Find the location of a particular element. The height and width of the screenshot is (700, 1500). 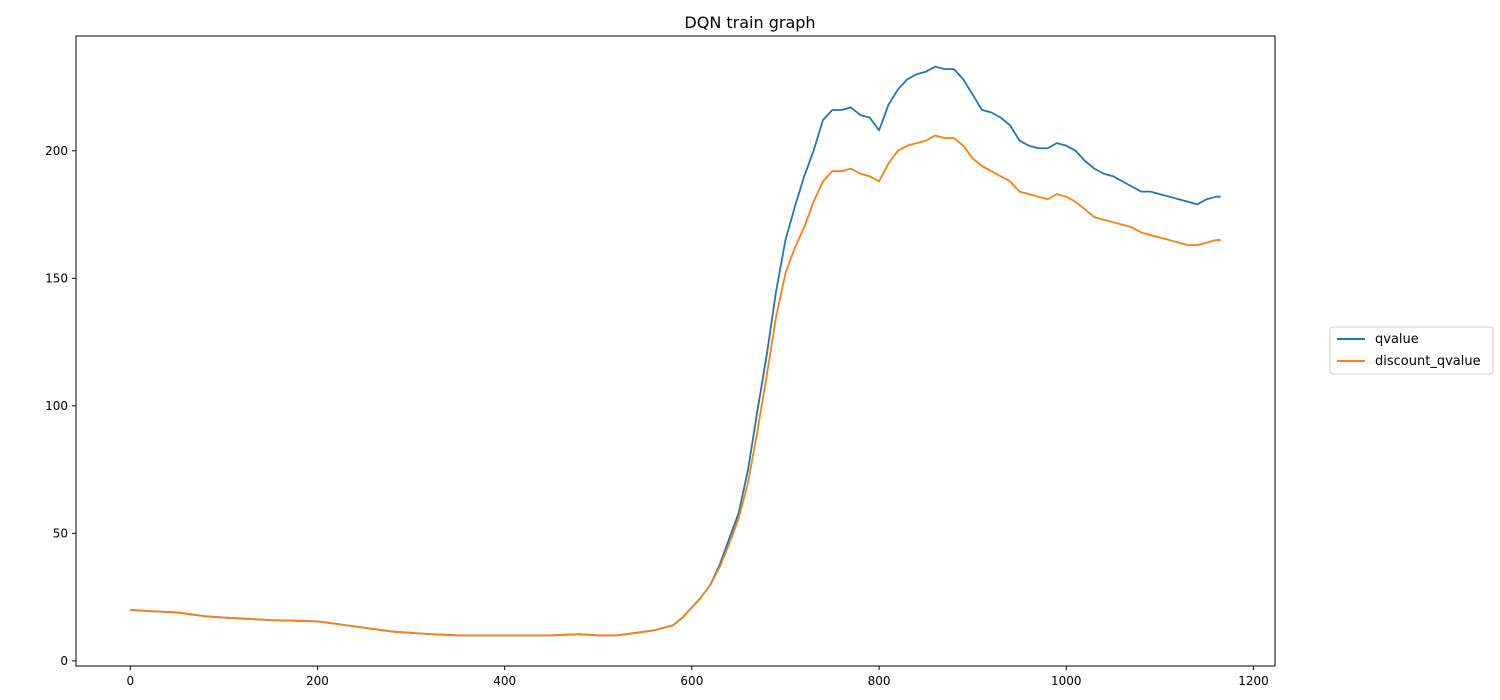

y-axis: 0 50 100 150 200 is located at coordinates (60, 406).